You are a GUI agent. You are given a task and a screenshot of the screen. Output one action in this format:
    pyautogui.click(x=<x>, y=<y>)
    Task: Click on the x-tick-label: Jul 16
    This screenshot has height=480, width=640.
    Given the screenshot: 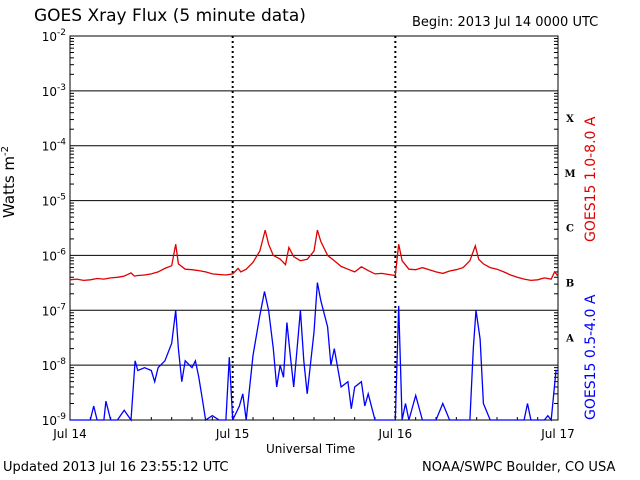 What is the action you would take?
    pyautogui.click(x=395, y=434)
    